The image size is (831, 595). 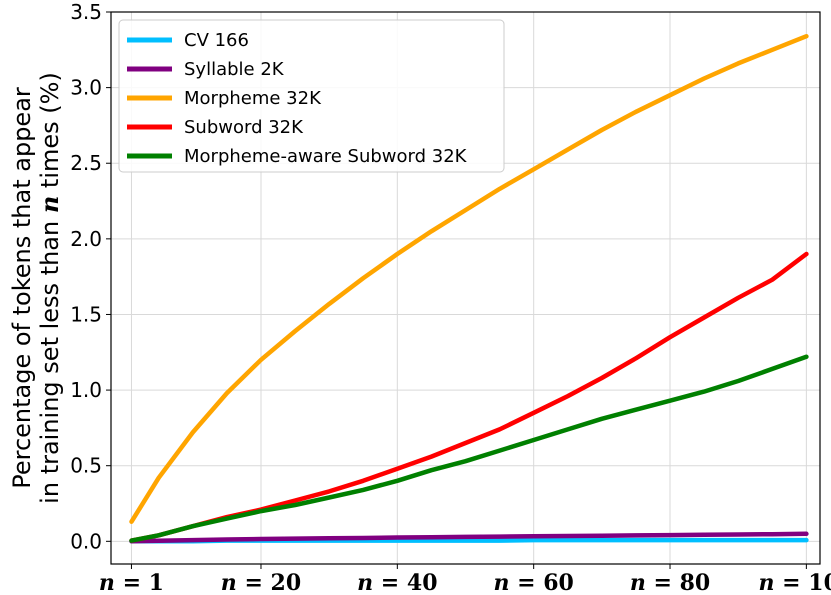 I want to click on y-axis-label-line2: in training set less than n times (%), so click(x=49, y=288).